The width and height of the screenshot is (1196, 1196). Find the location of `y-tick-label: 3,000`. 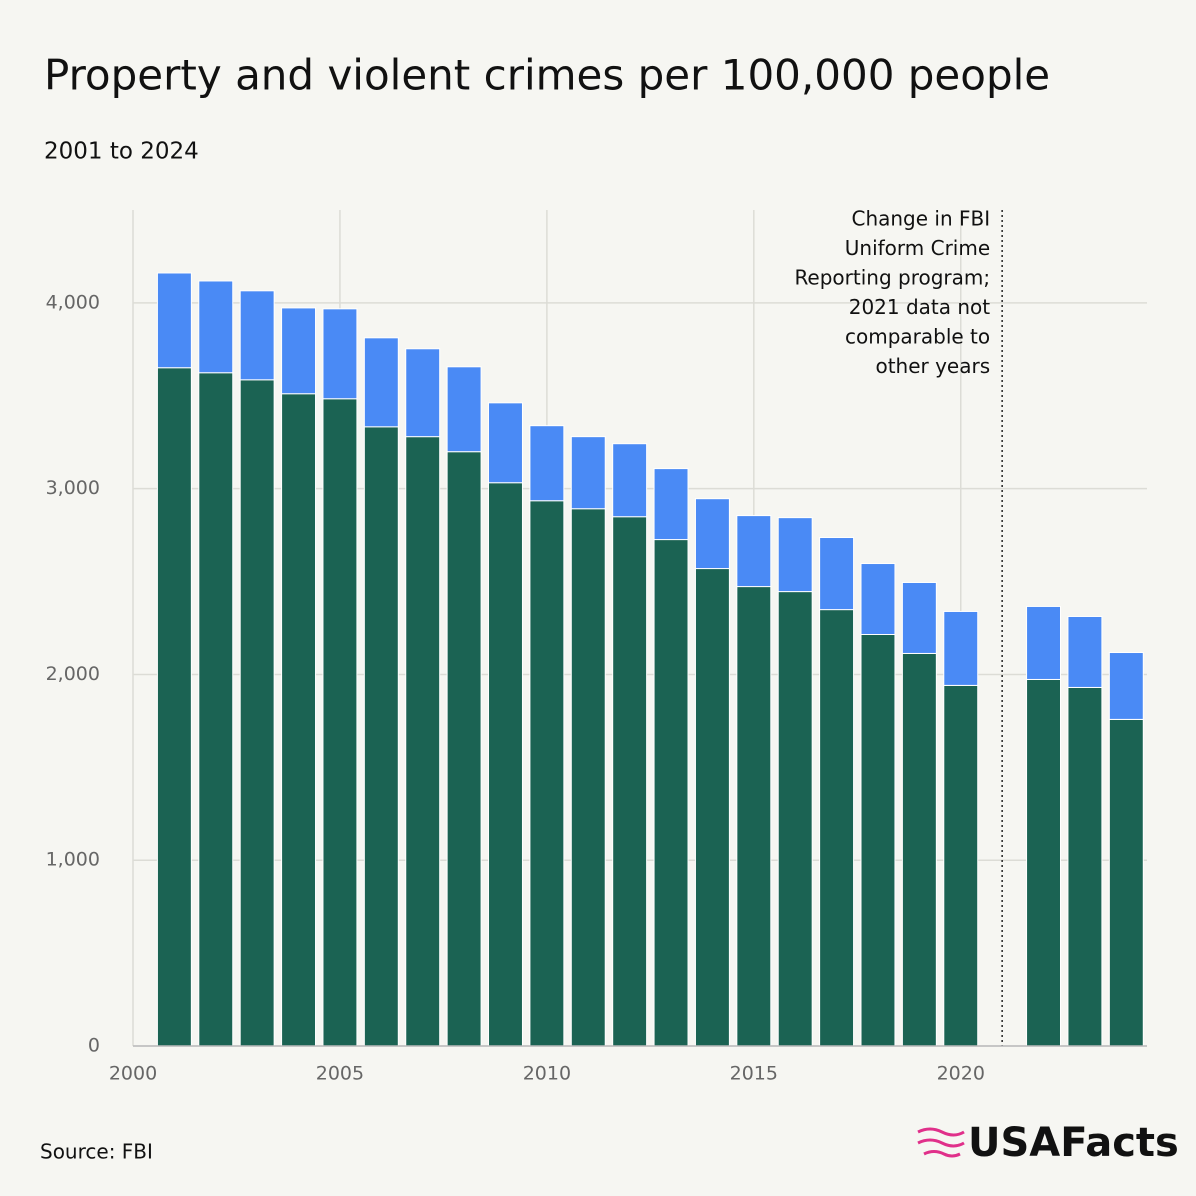

y-tick-label: 3,000 is located at coordinates (73, 488).